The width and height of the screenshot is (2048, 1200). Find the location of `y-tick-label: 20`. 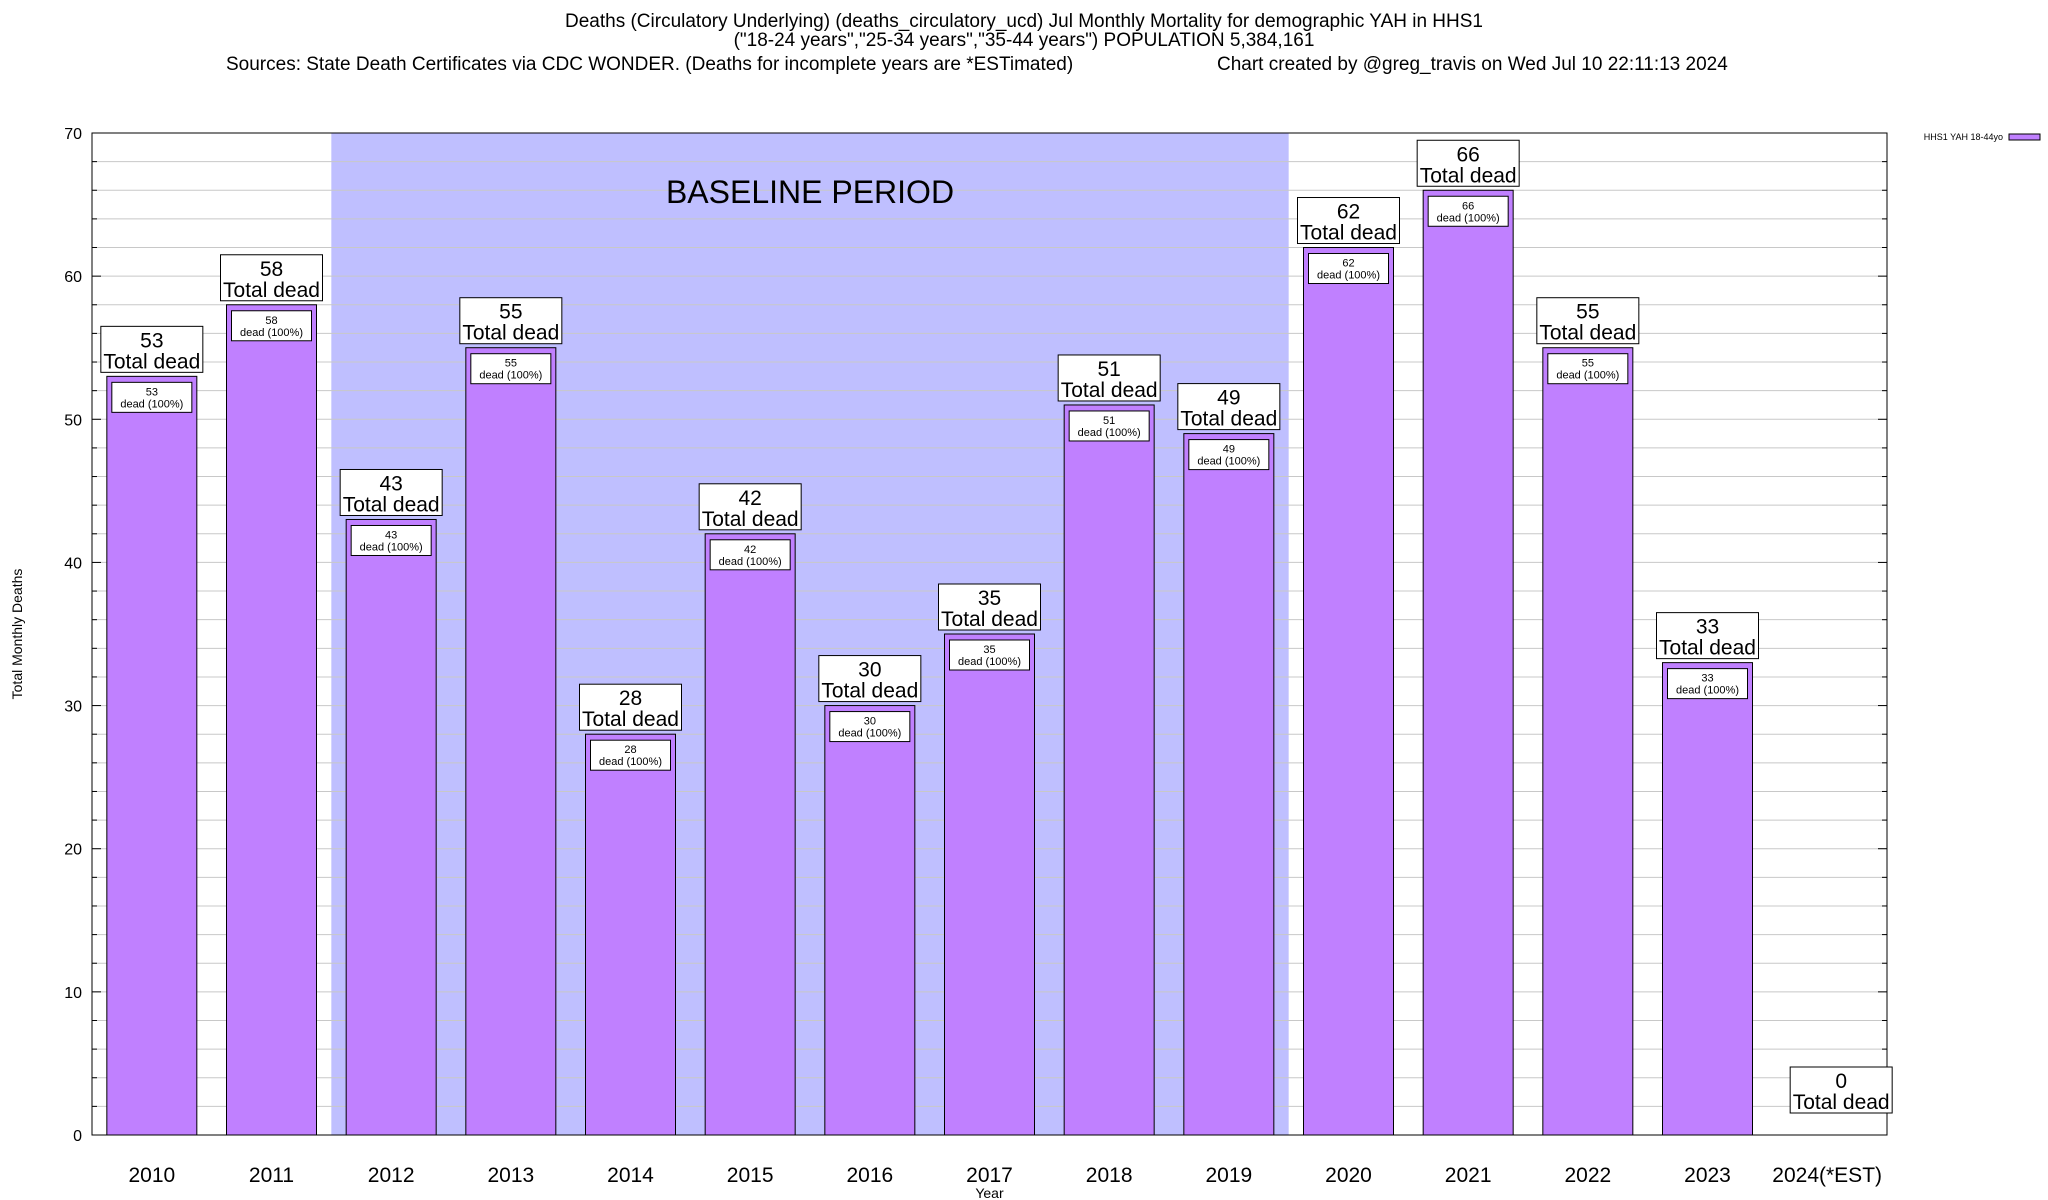

y-tick-label: 20 is located at coordinates (73, 850).